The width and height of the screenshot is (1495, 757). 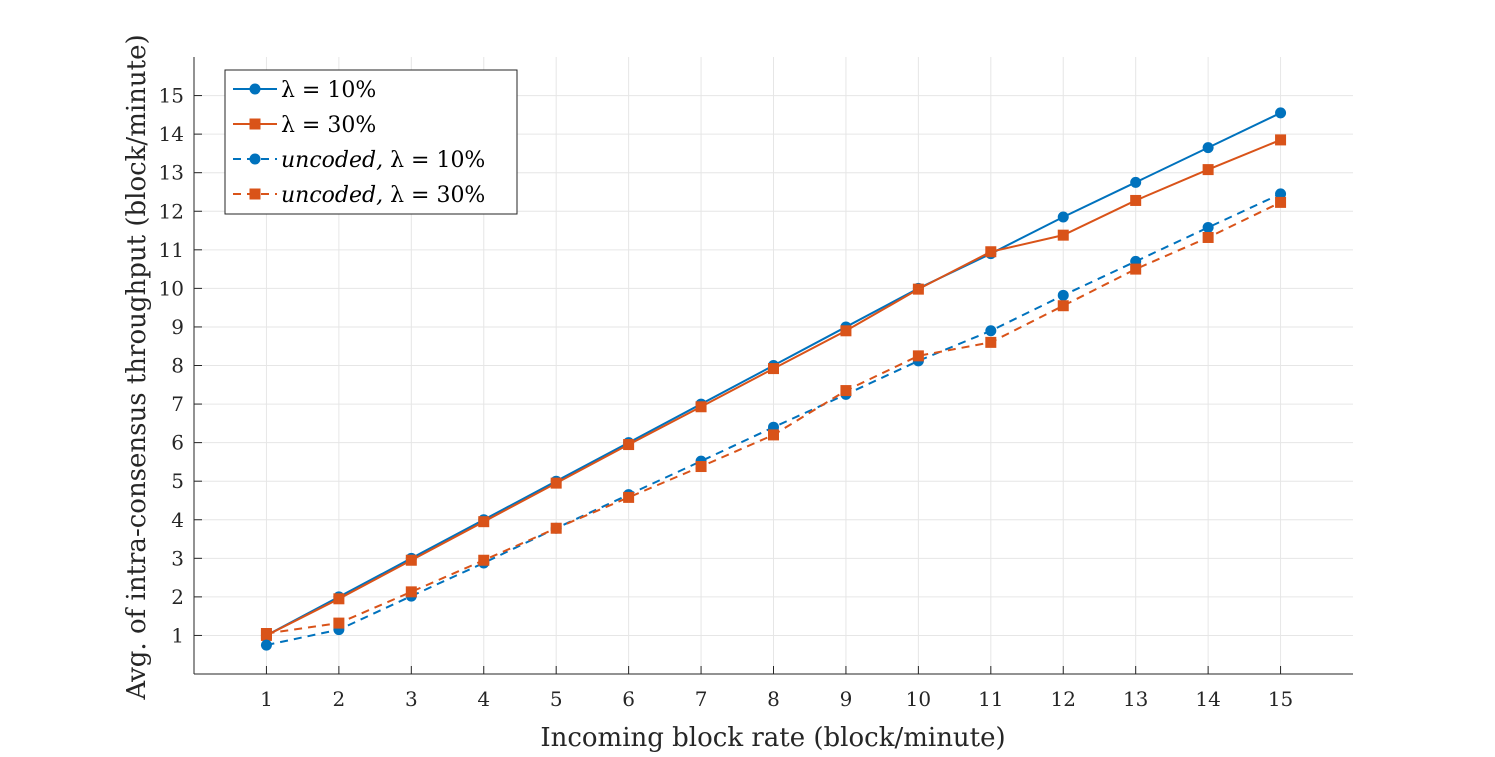 What do you see at coordinates (171, 173) in the screenshot?
I see `y-tick-label: 13` at bounding box center [171, 173].